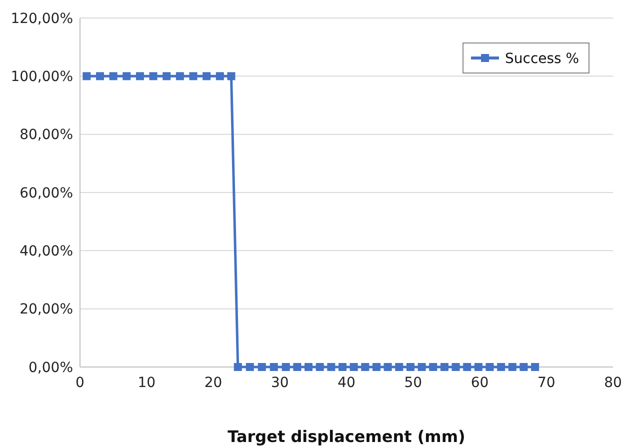 The width and height of the screenshot is (629, 446). I want to click on x-tick-label: 50, so click(413, 383).